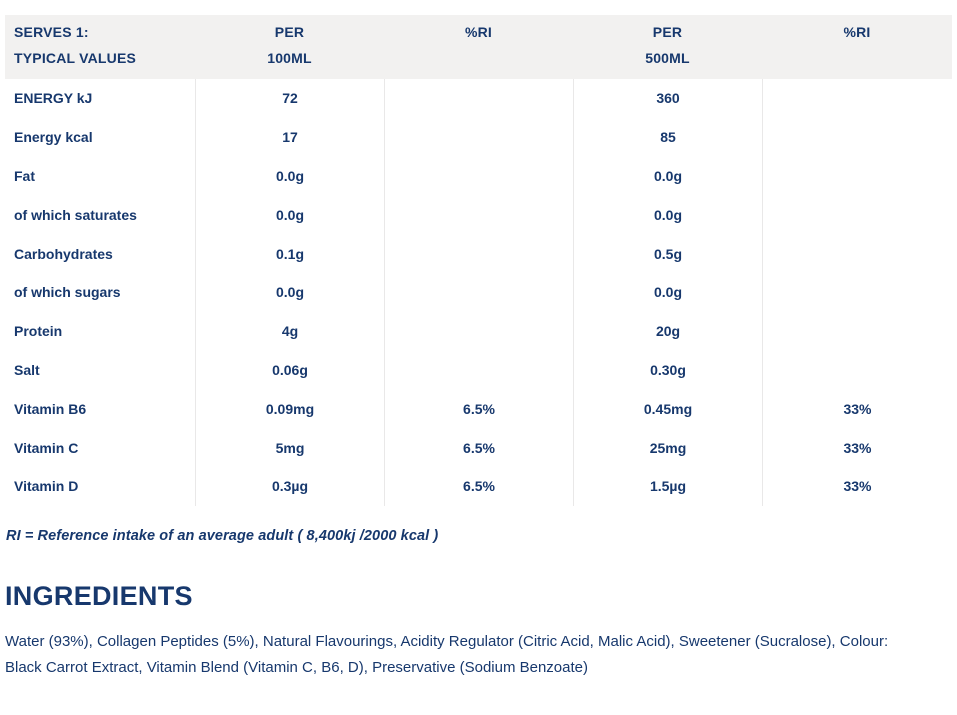  I want to click on per-100ml-value: 0.3µg, so click(289, 486).